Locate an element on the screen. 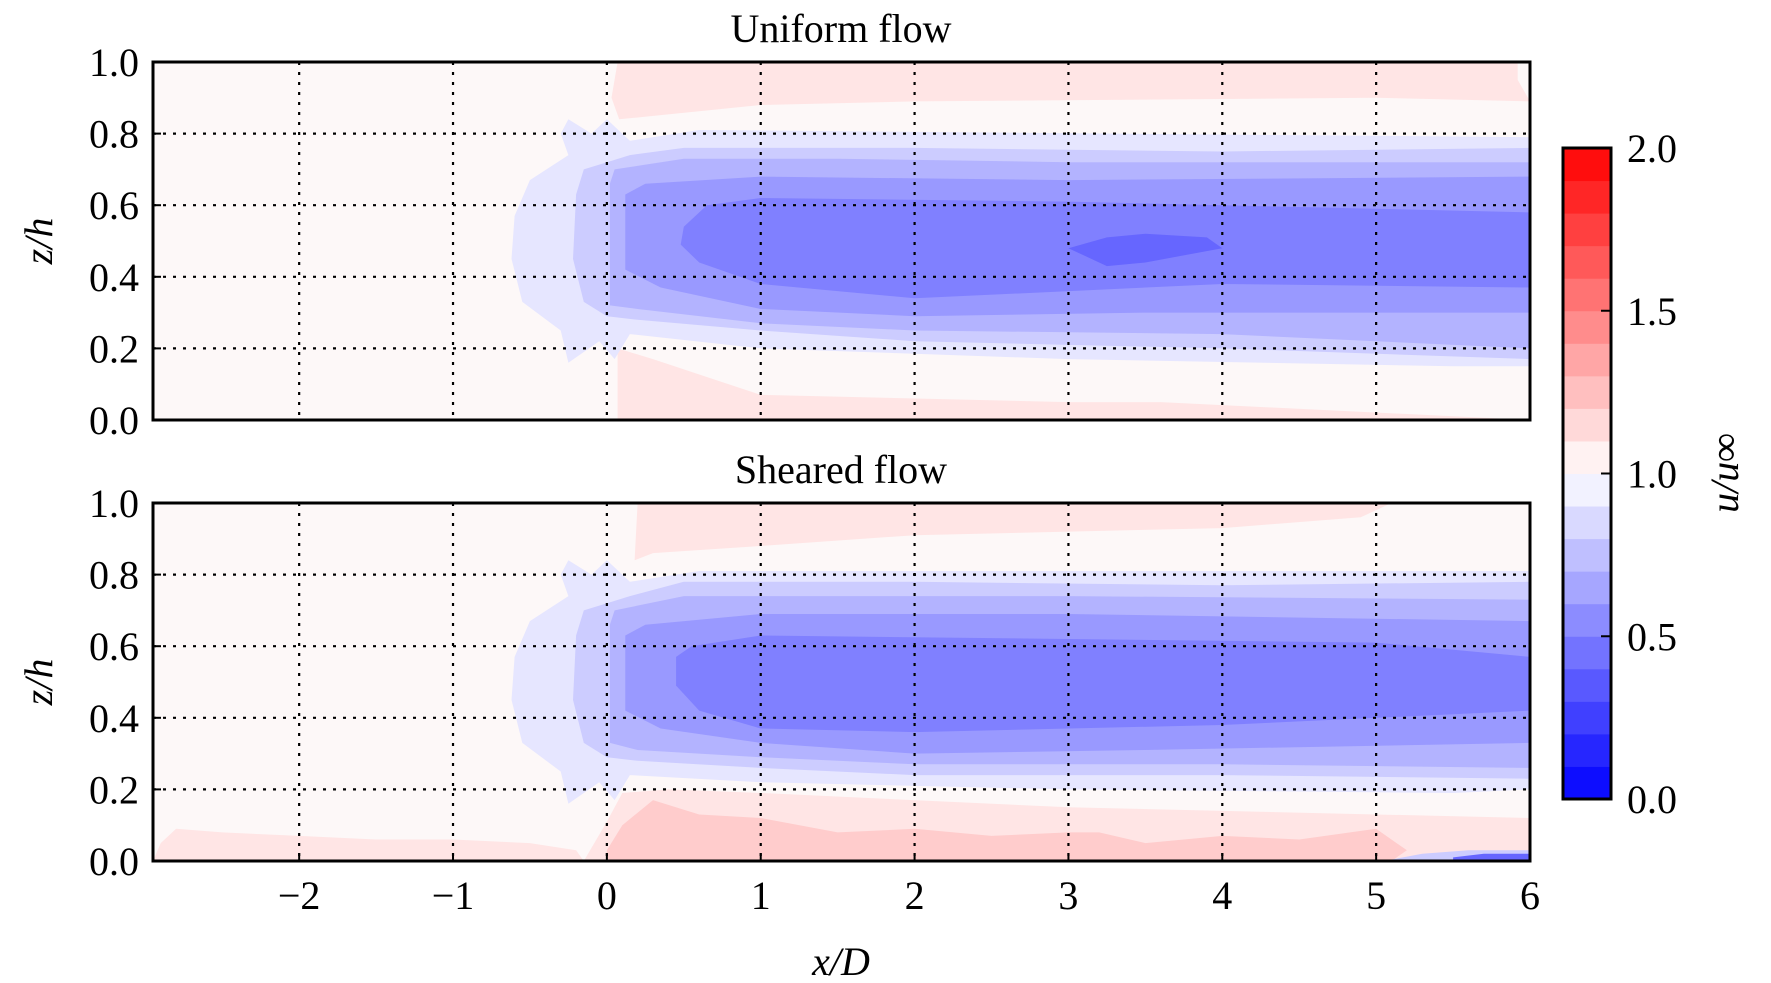 Image resolution: width=1771 pixels, height=983 pixels. colorbar-tick-label: 1.0 is located at coordinates (1652, 474).